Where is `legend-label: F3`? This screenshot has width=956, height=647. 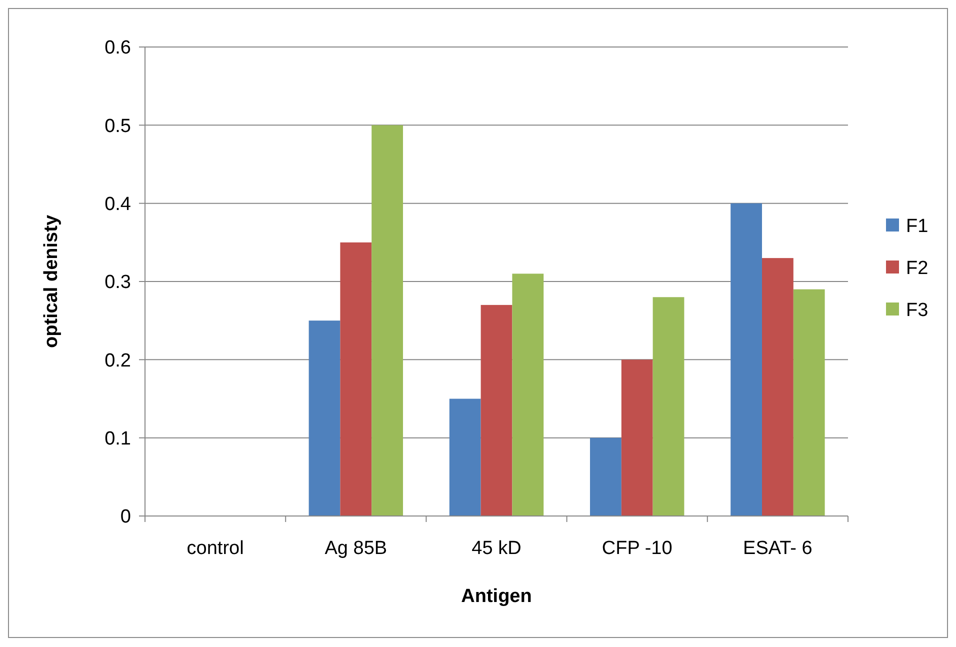
legend-label: F3 is located at coordinates (917, 311).